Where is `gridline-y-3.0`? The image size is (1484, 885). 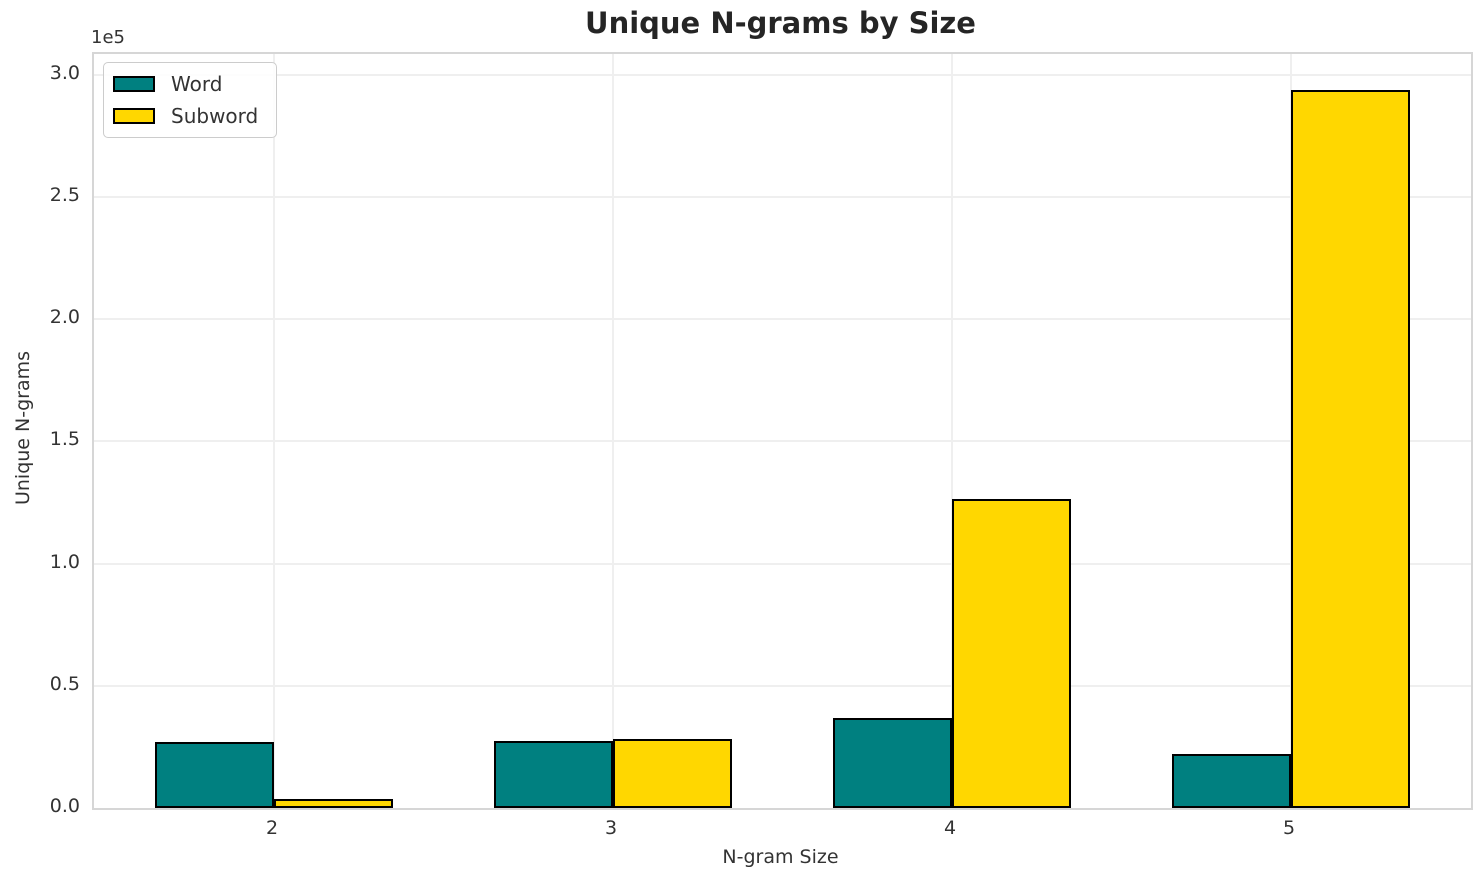 gridline-y-3.0 is located at coordinates (782, 74).